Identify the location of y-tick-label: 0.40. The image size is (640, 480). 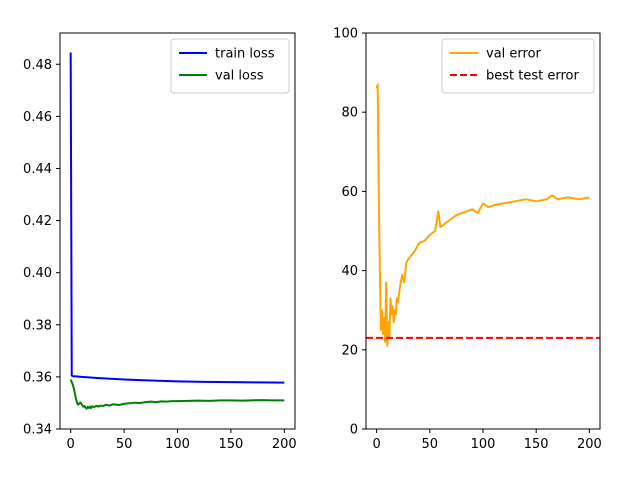
(37, 273).